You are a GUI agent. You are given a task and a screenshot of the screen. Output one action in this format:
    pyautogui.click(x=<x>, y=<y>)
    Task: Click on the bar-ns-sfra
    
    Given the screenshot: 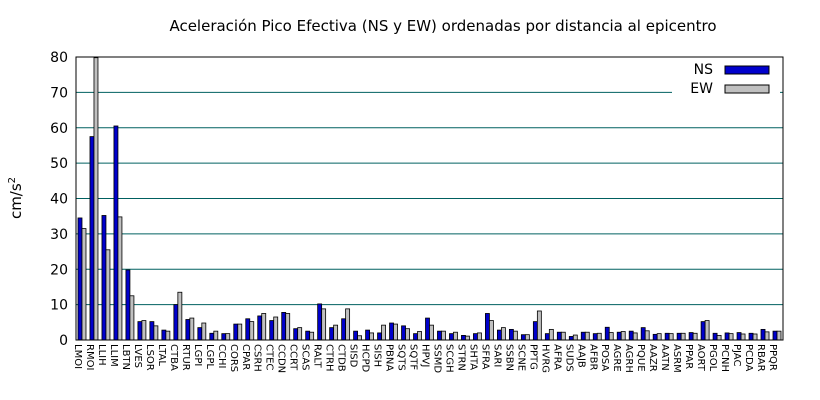 What is the action you would take?
    pyautogui.click(x=487, y=327)
    